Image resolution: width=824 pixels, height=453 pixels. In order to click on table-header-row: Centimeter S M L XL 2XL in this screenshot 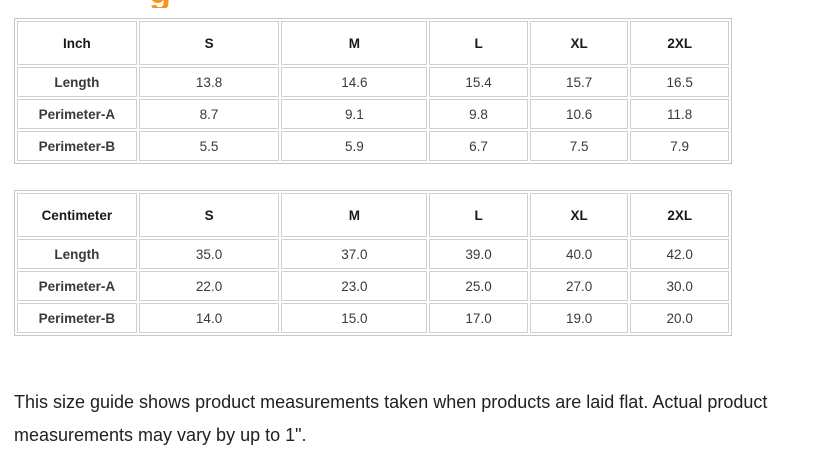, I will do `click(373, 215)`.